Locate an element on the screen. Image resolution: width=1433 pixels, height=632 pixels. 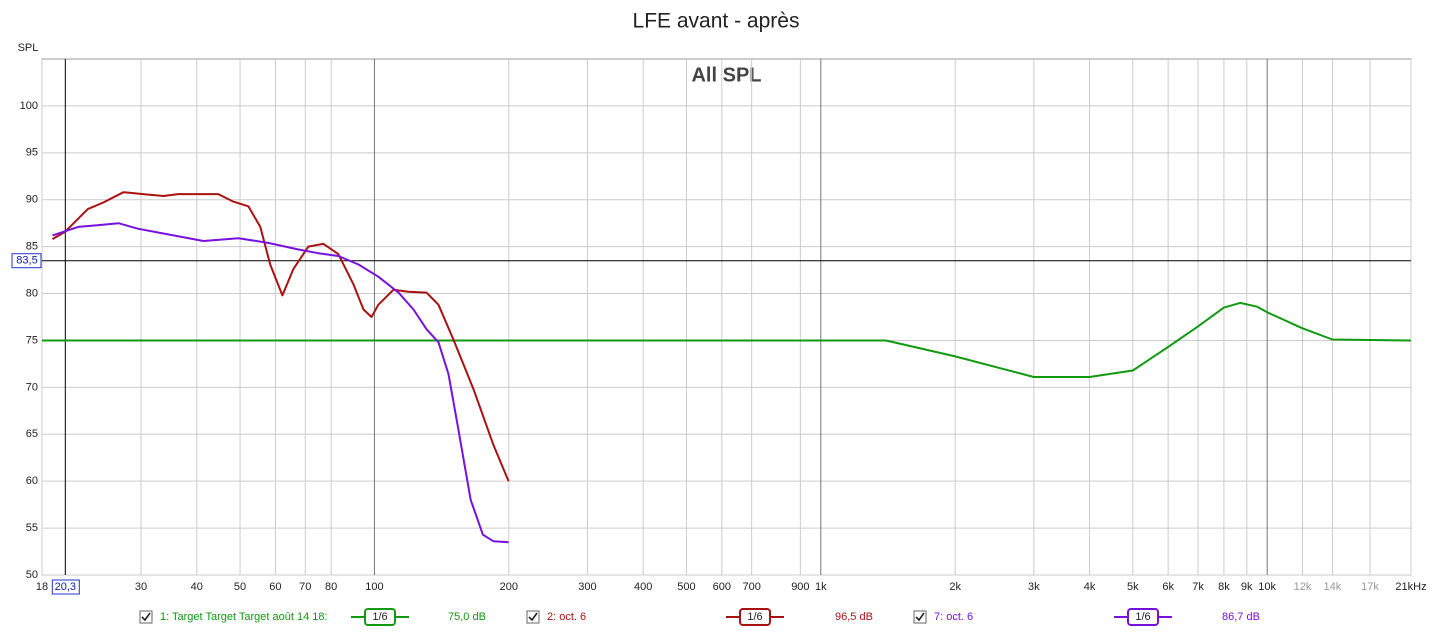
x-tick-label: 14k is located at coordinates (1333, 587).